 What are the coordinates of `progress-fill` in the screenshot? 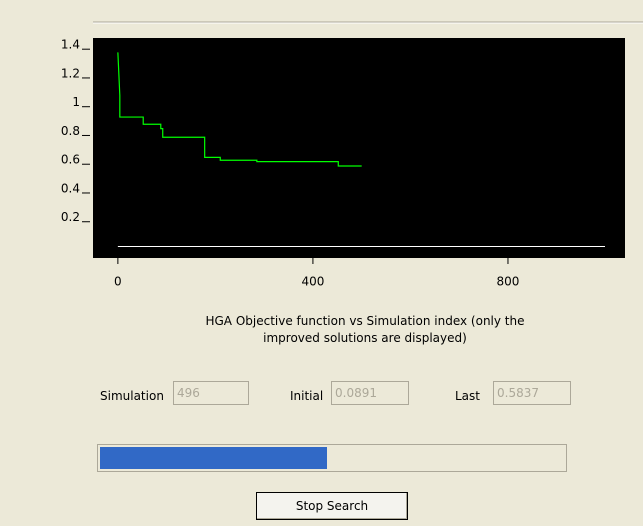 It's located at (214, 458).